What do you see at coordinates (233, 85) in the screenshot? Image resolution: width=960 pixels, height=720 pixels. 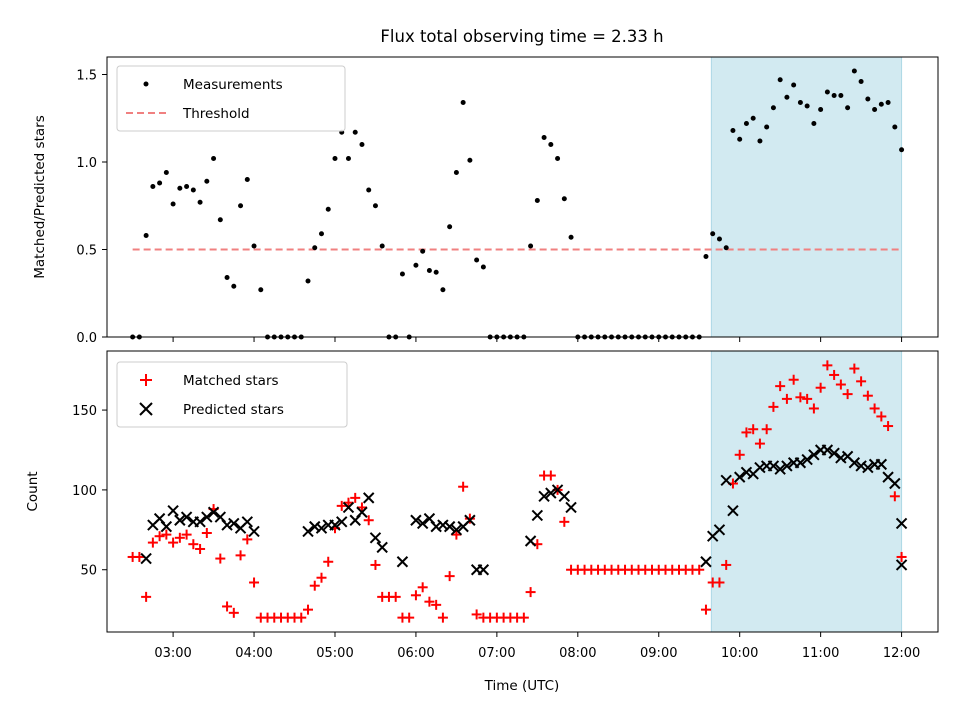 I see `legend-measurements-label: Measurements` at bounding box center [233, 85].